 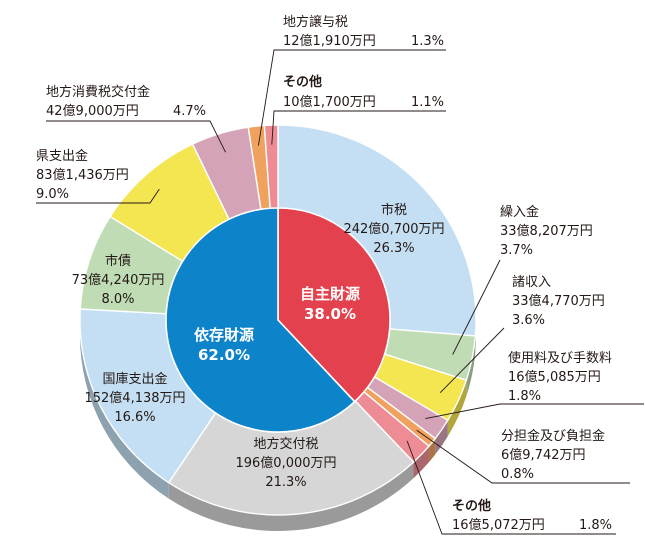 I want to click on inner-pie, so click(x=278, y=320).